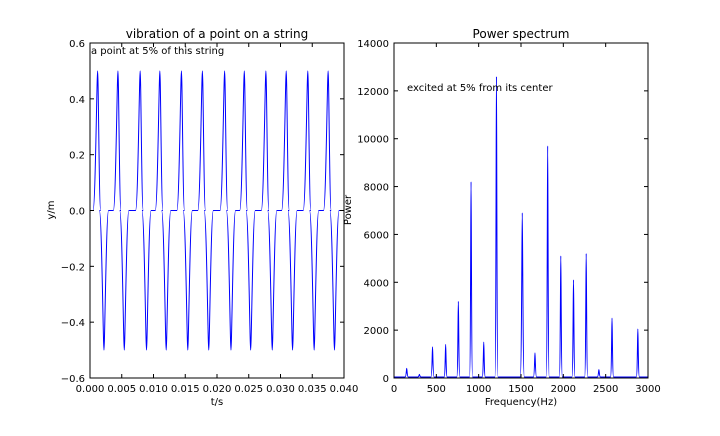  I want to click on time-x-tick-label: 0.035, so click(312, 389).